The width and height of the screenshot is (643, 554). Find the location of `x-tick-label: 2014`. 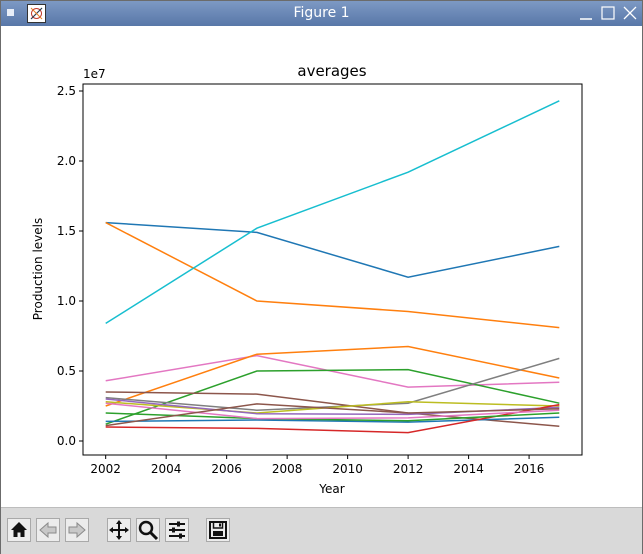

x-tick-label: 2014 is located at coordinates (468, 469).